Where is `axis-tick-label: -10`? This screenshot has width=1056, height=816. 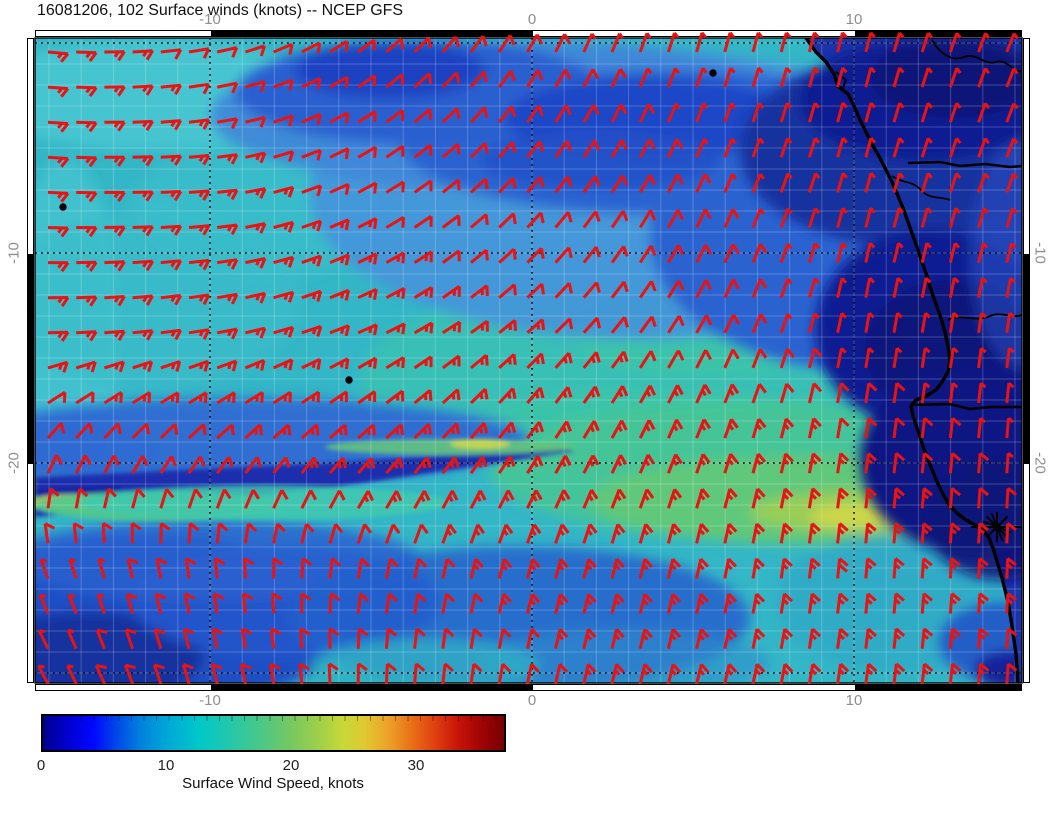 axis-tick-label: -10 is located at coordinates (210, 19).